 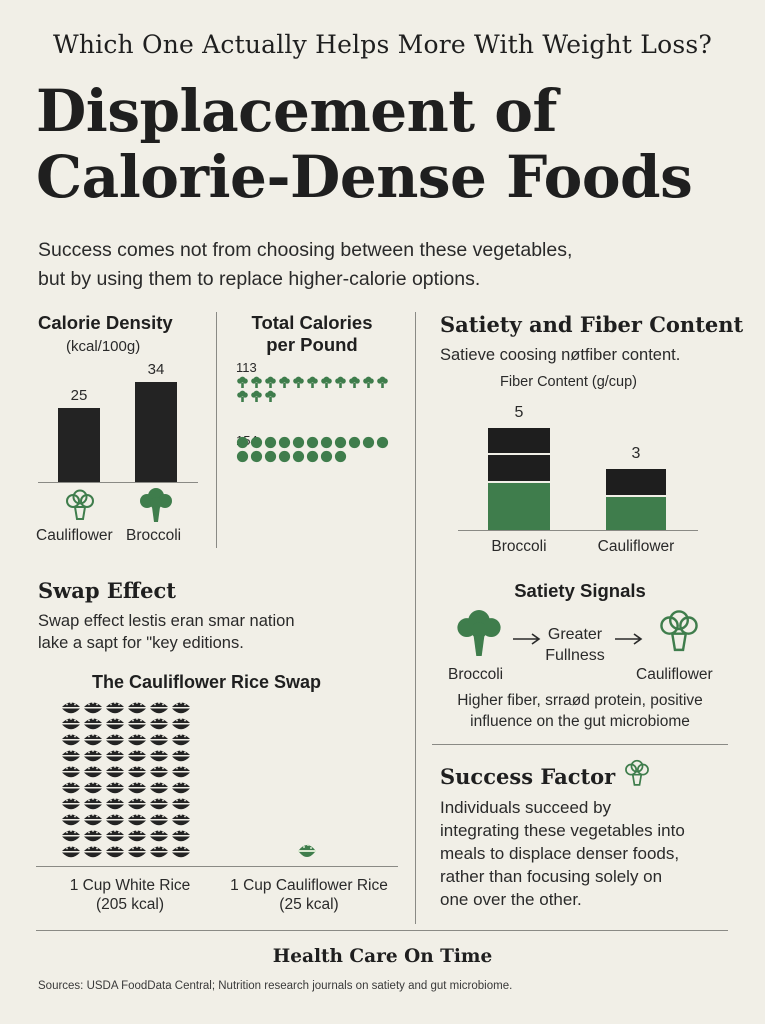 I want to click on success-factor-line-3: meals to displace denser foods,, so click(x=560, y=853).